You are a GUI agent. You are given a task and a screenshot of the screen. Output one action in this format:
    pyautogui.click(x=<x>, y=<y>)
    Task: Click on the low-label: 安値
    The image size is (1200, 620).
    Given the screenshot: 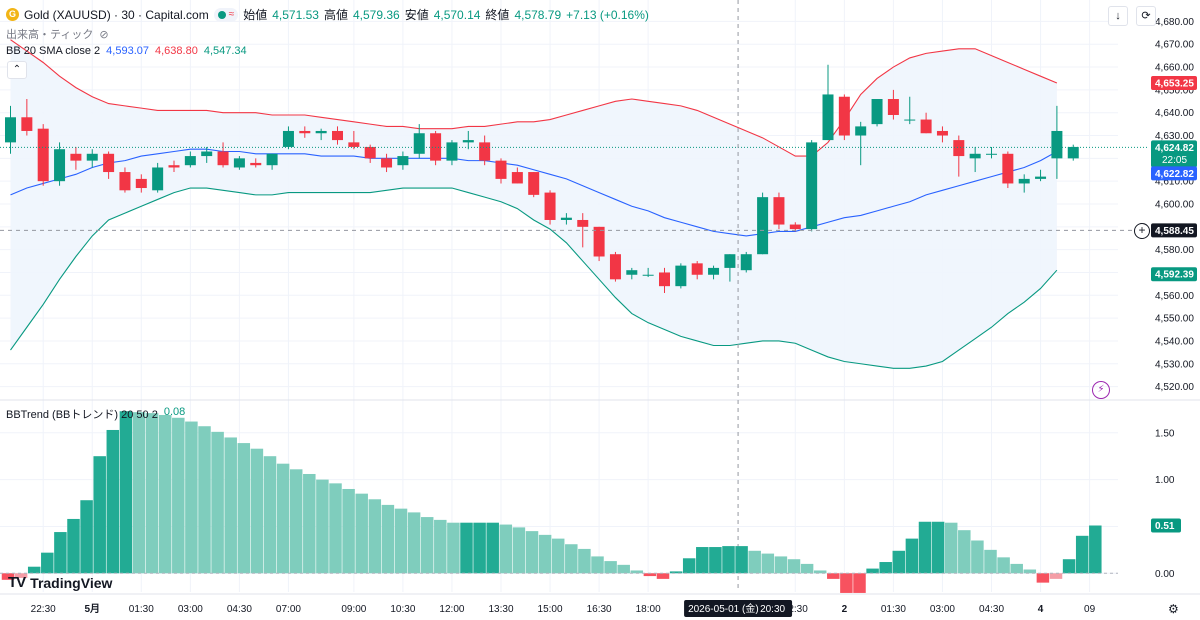 What is the action you would take?
    pyautogui.click(x=416, y=15)
    